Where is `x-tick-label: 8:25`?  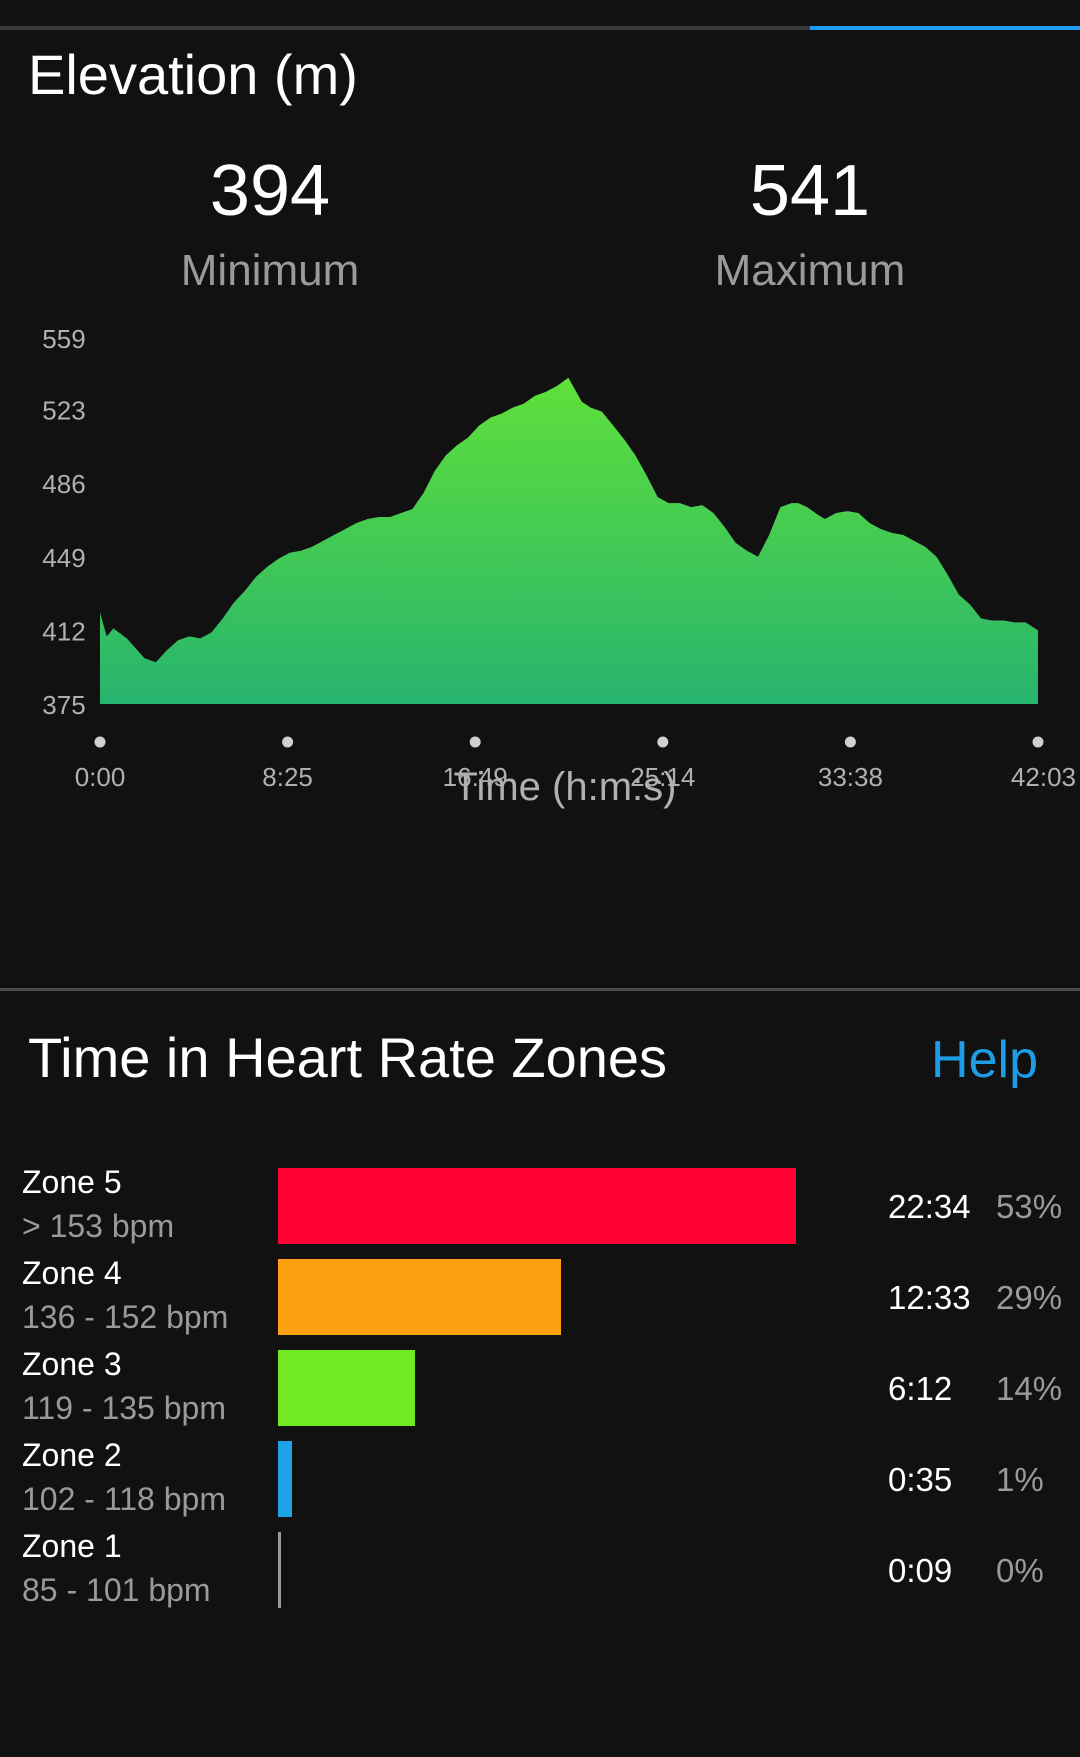
x-tick-label: 8:25 is located at coordinates (287, 777).